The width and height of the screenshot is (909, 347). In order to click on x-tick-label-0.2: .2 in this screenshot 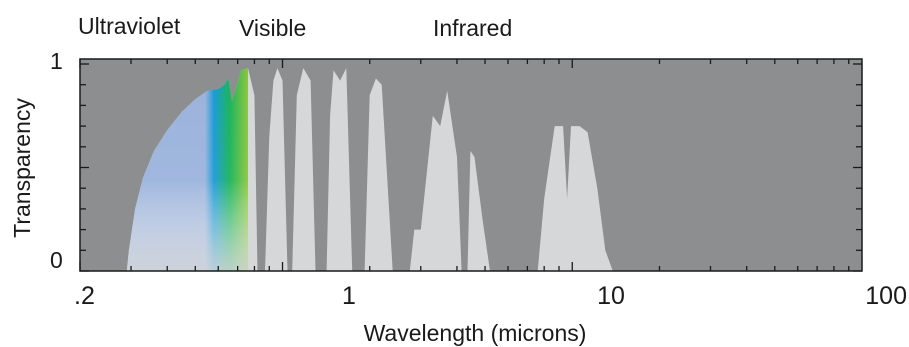, I will do `click(84, 296)`.